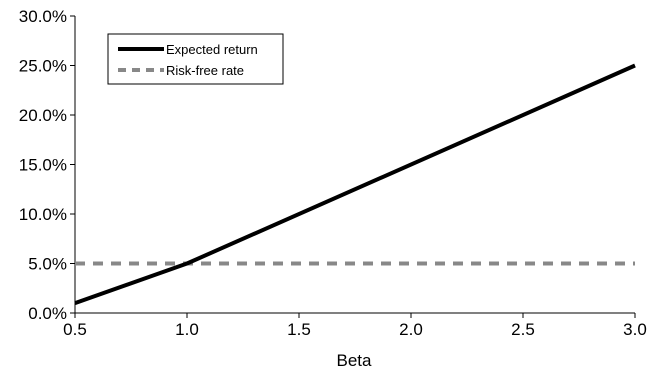 The height and width of the screenshot is (373, 647). What do you see at coordinates (43, 66) in the screenshot?
I see `y-tick-label: 25.0%` at bounding box center [43, 66].